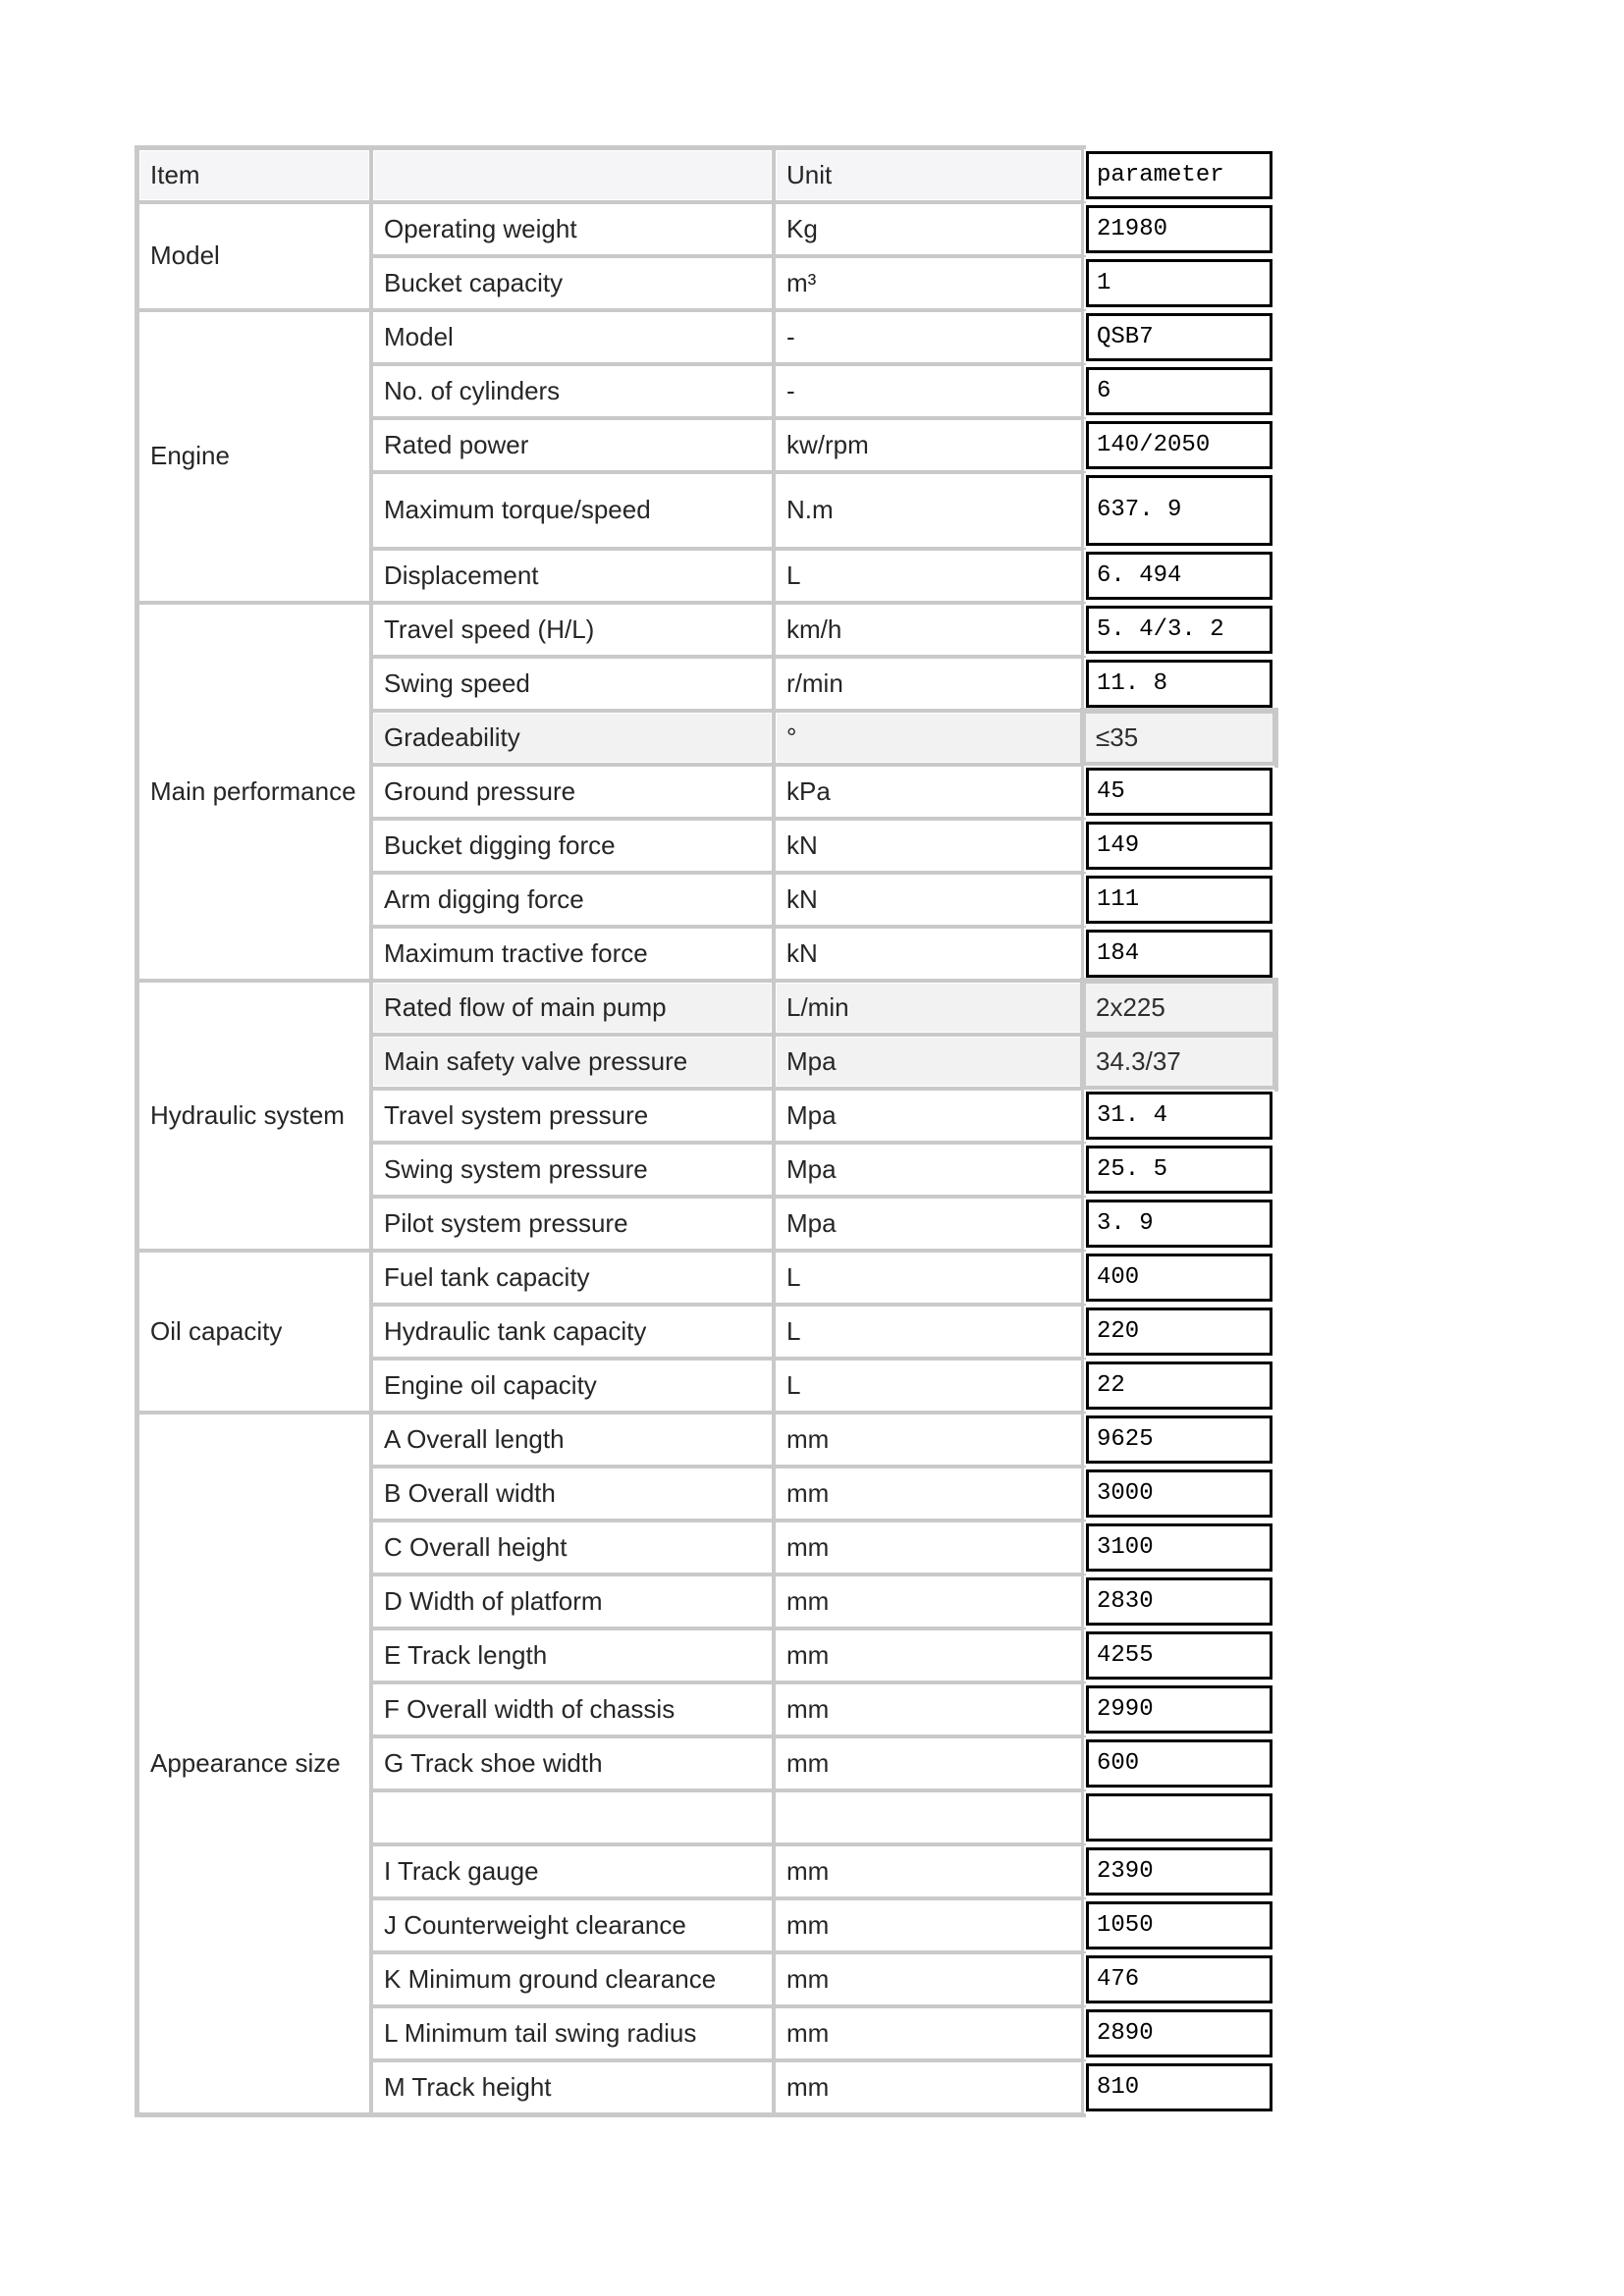 Image resolution: width=1624 pixels, height=2296 pixels. I want to click on spec-value-cell: 2x225, so click(1179, 1008).